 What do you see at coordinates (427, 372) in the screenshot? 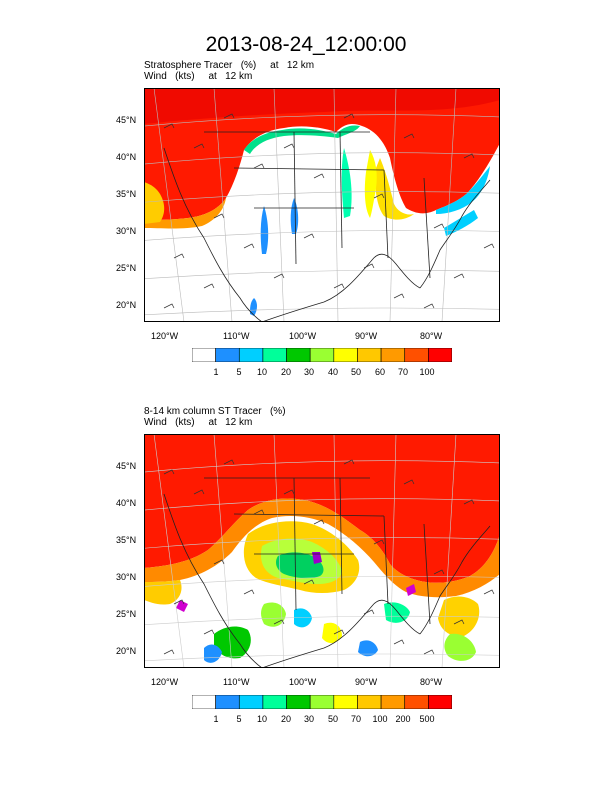
I see `panel1-colorbar-label: 100` at bounding box center [427, 372].